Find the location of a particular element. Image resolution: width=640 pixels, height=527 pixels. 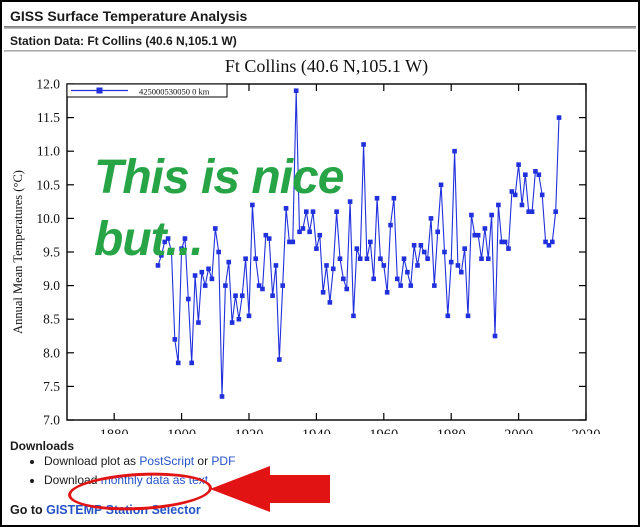

chart-title: Ft Collins (40.6 N,105.1 W) is located at coordinates (326, 66).